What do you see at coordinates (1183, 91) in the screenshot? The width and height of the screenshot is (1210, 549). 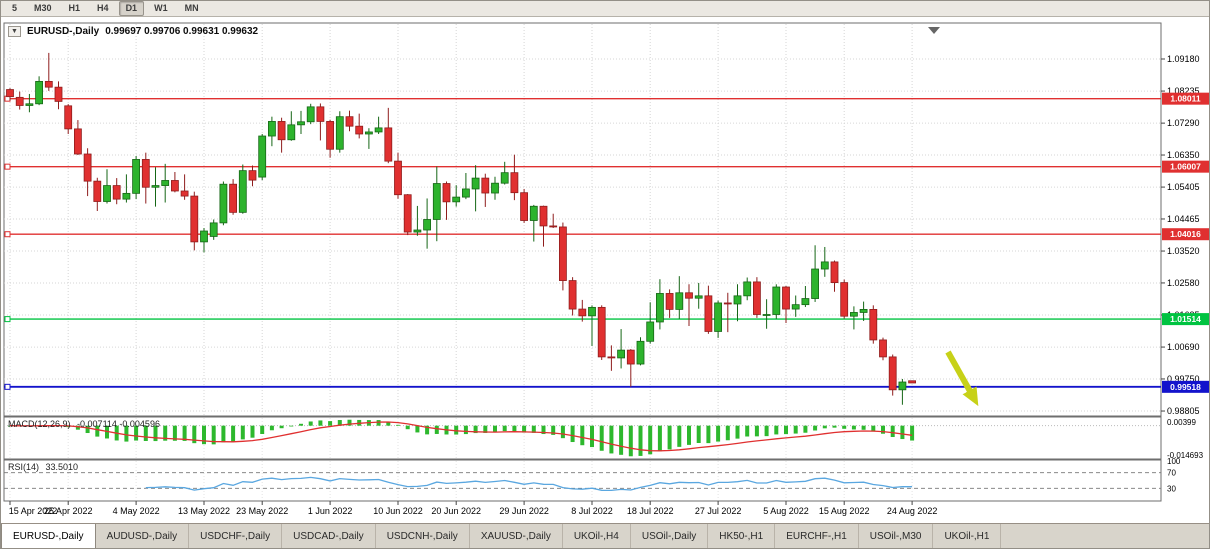 I see `y-axis-label: 1.08235` at bounding box center [1183, 91].